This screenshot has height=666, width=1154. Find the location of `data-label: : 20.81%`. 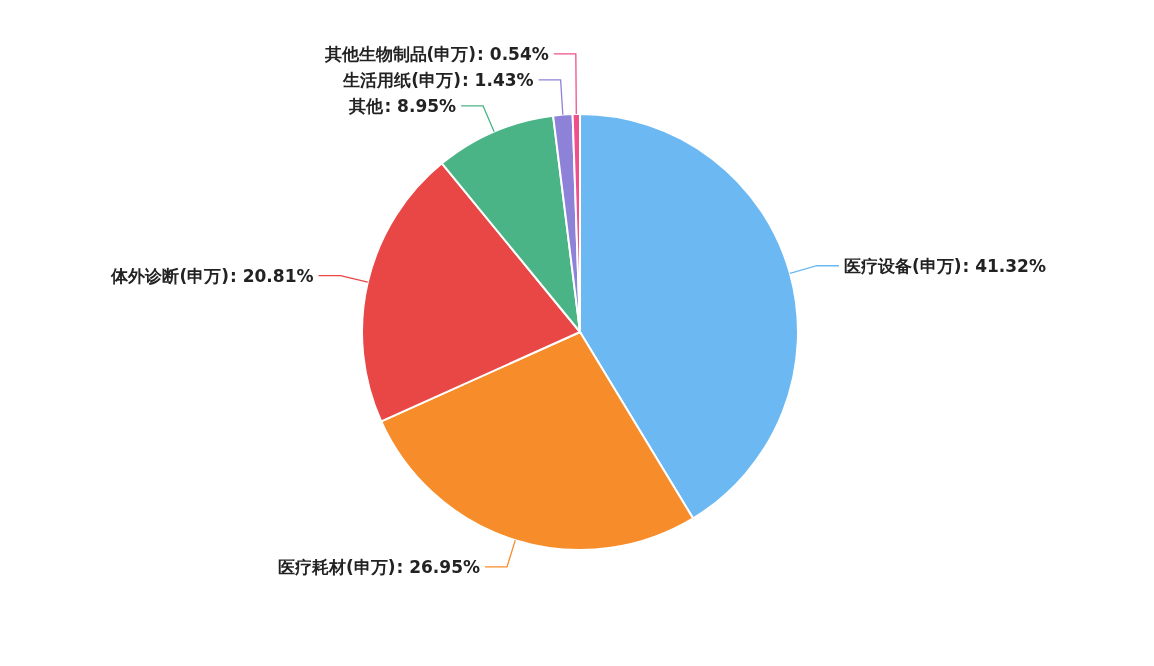

data-label: : 20.81% is located at coordinates (272, 275).